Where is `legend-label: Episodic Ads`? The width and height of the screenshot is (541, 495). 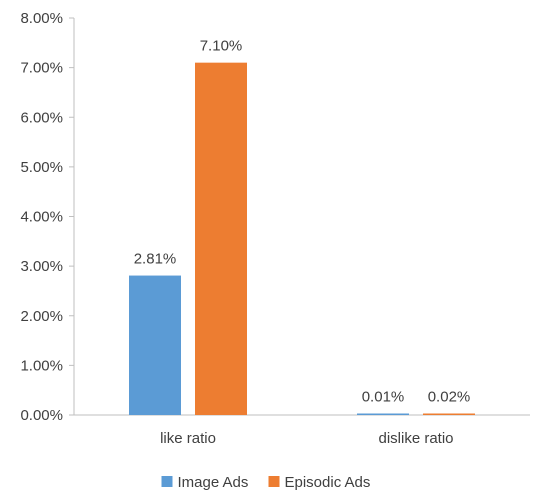
legend-label: Episodic Ads is located at coordinates (328, 482).